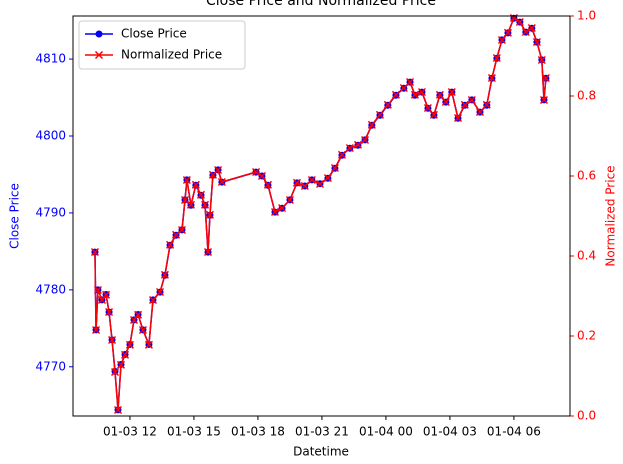 The width and height of the screenshot is (623, 464). What do you see at coordinates (586, 16) in the screenshot?
I see `y2-tick-label: 1.0` at bounding box center [586, 16].